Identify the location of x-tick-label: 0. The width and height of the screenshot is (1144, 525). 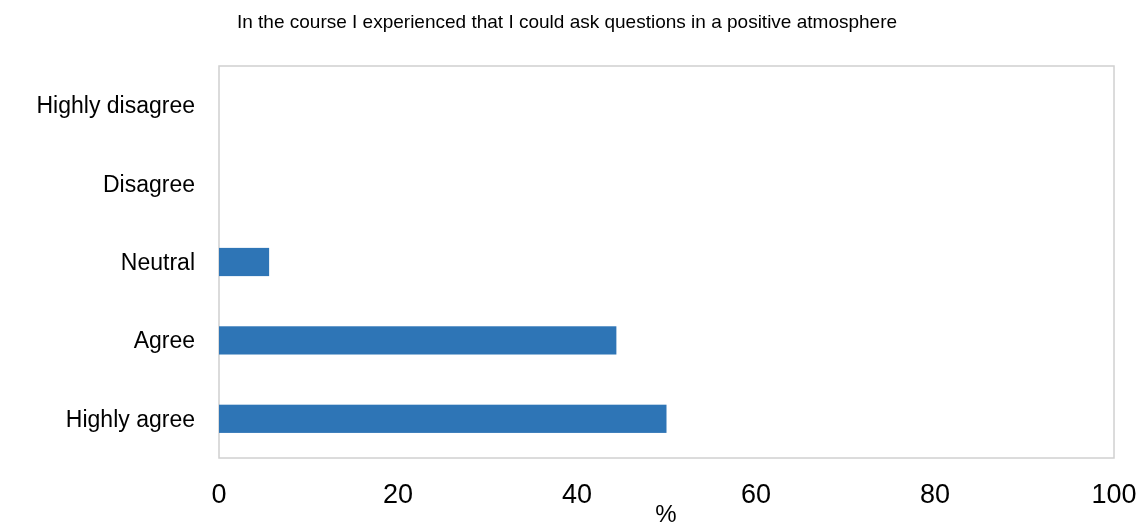
(219, 494).